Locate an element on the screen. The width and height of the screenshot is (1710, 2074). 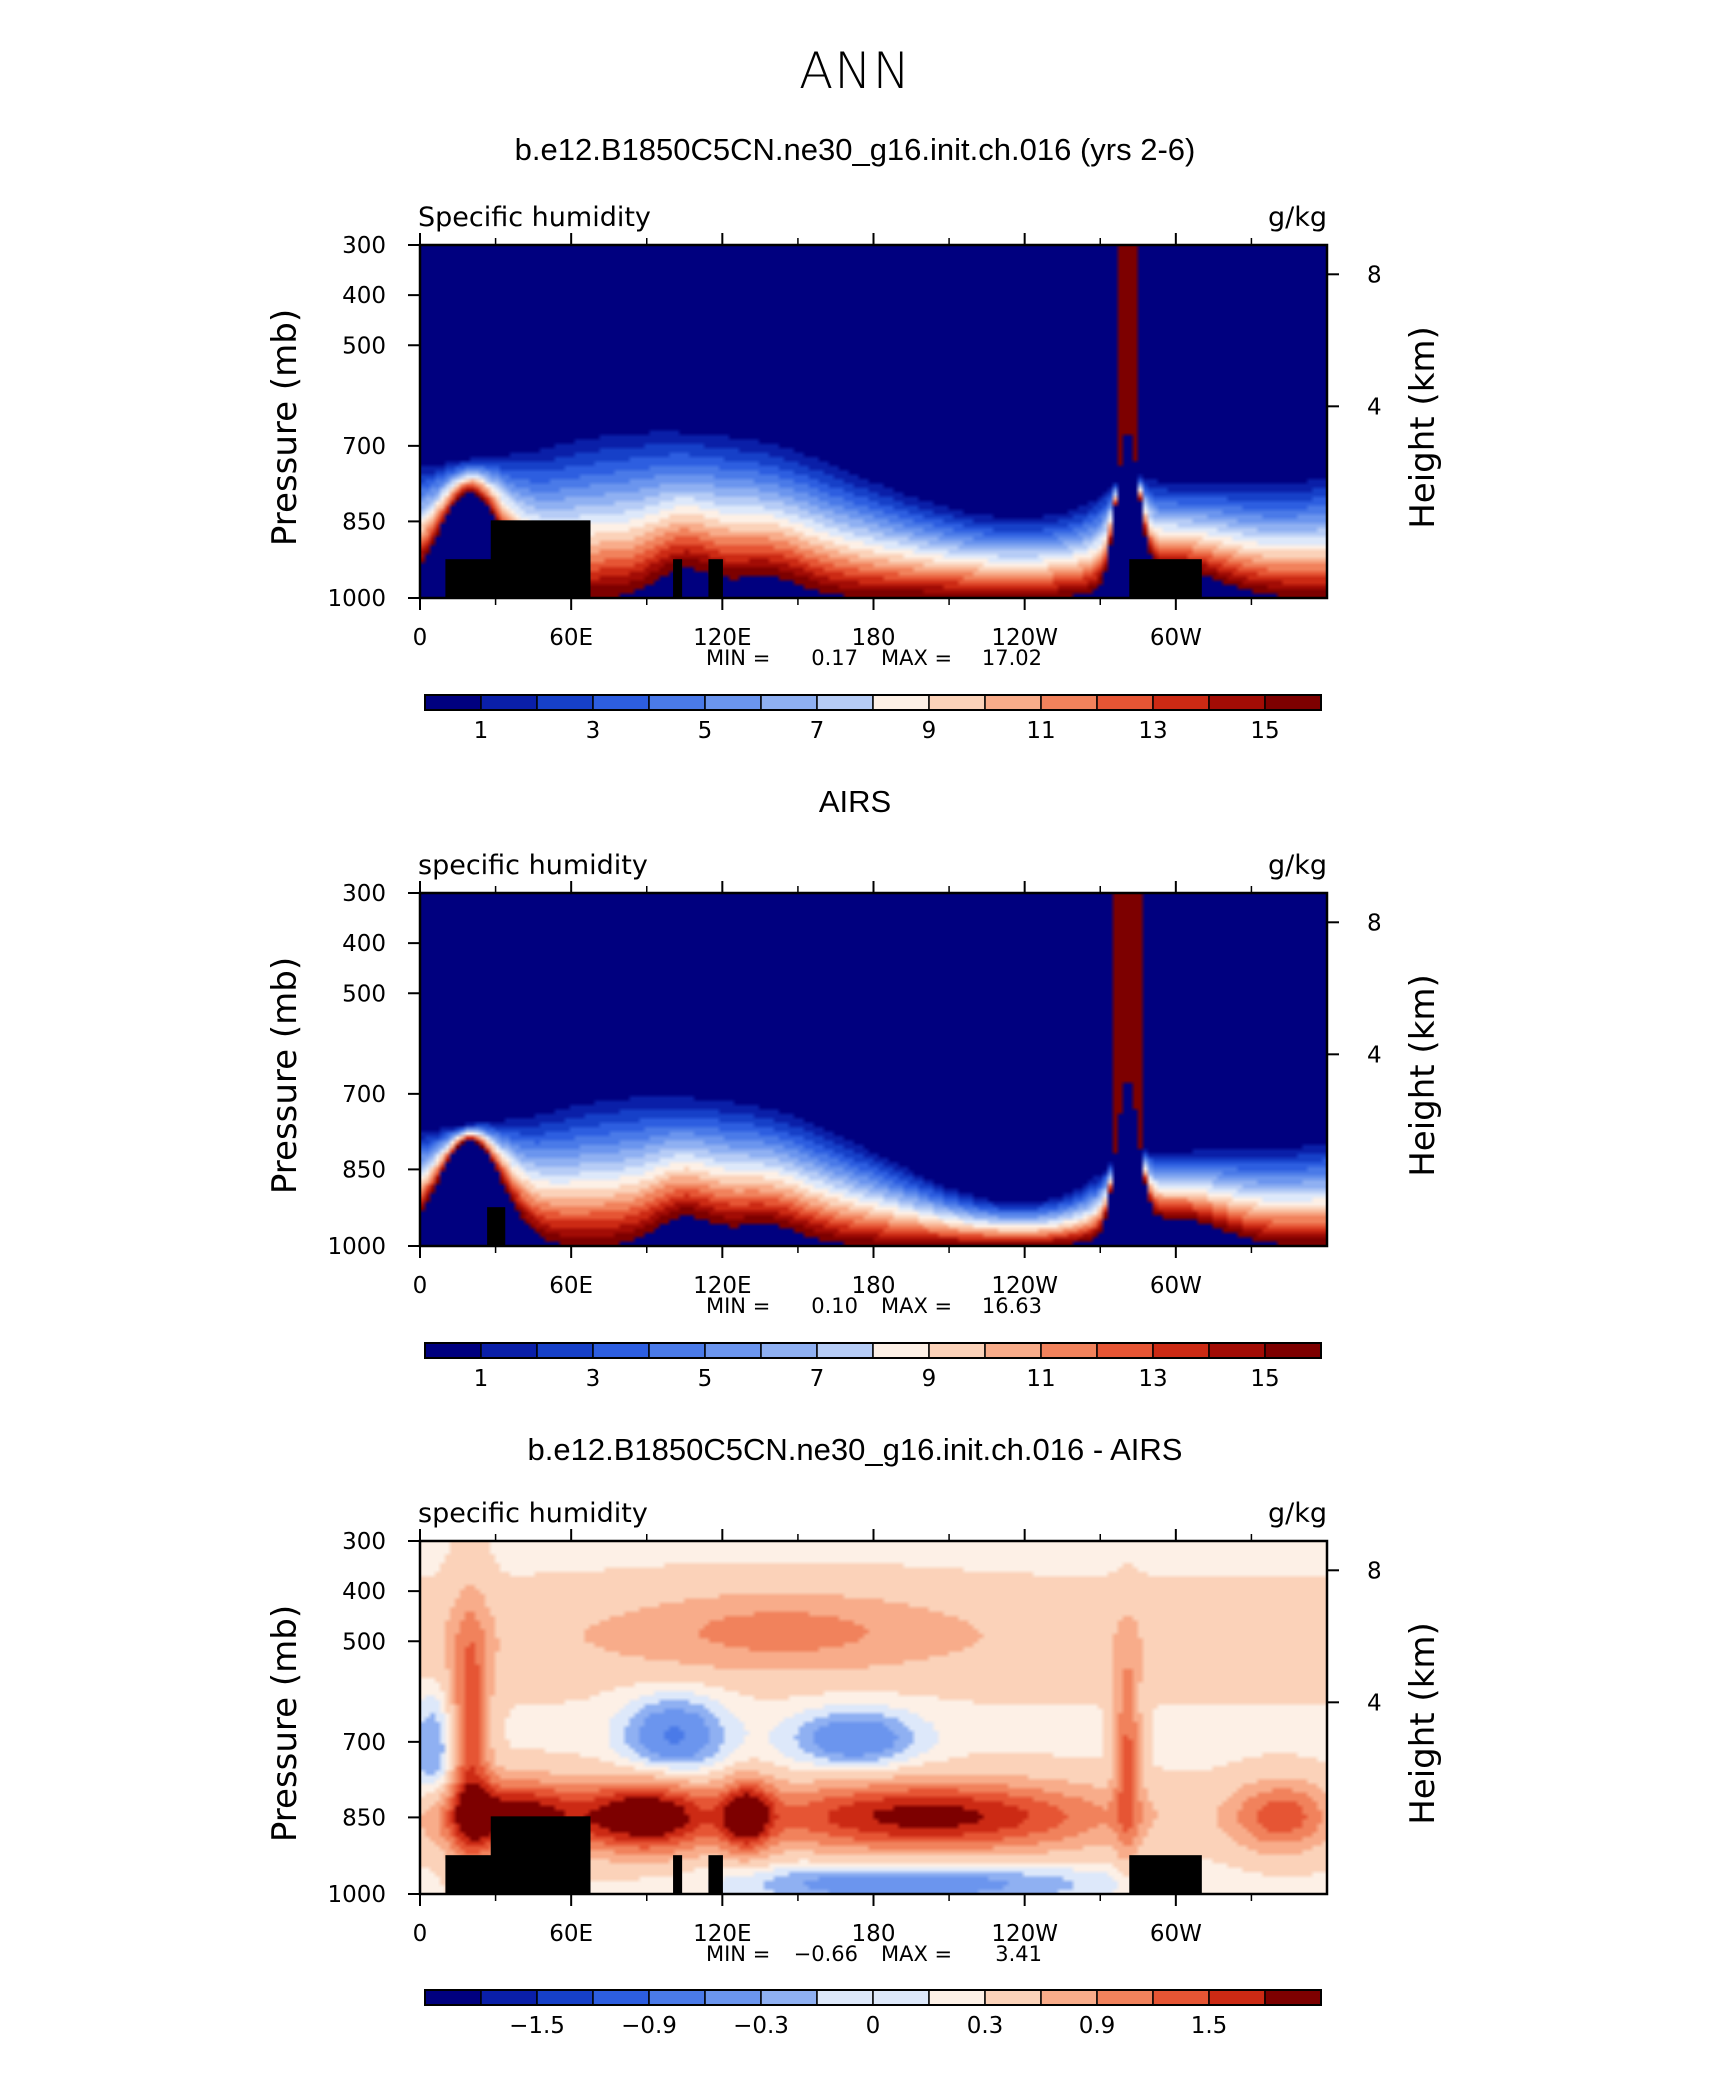
figure-title: ANN is located at coordinates (854, 71).